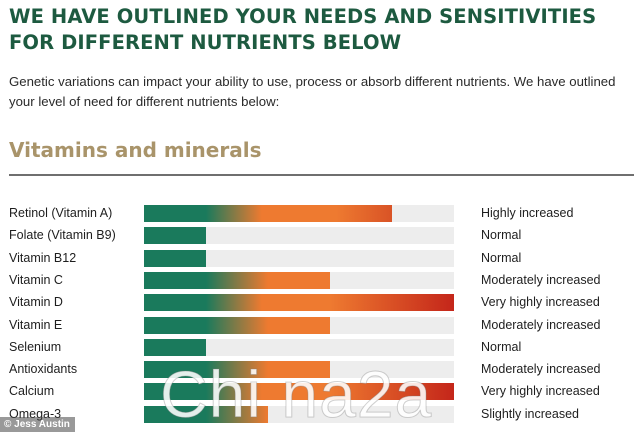  Describe the element at coordinates (135, 150) in the screenshot. I see `section-title: Vitamins and minerals` at that location.